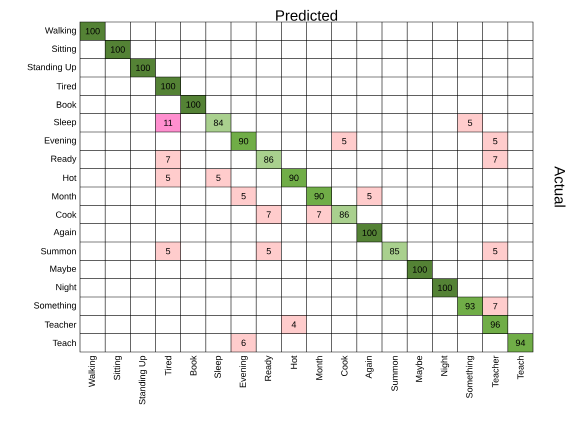 The height and width of the screenshot is (435, 570). Describe the element at coordinates (66, 104) in the screenshot. I see `y-tick-label: Book` at that location.